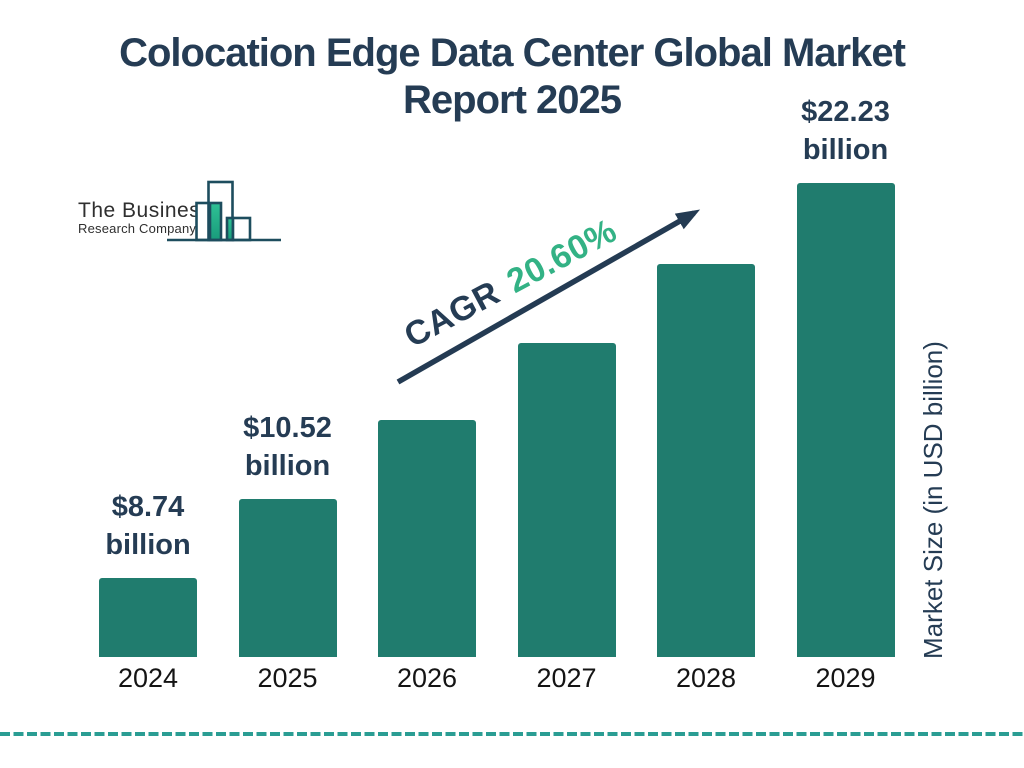 The image size is (1024, 768). Describe the element at coordinates (512, 100) in the screenshot. I see `chart-title-line-2: Report 2025` at that location.